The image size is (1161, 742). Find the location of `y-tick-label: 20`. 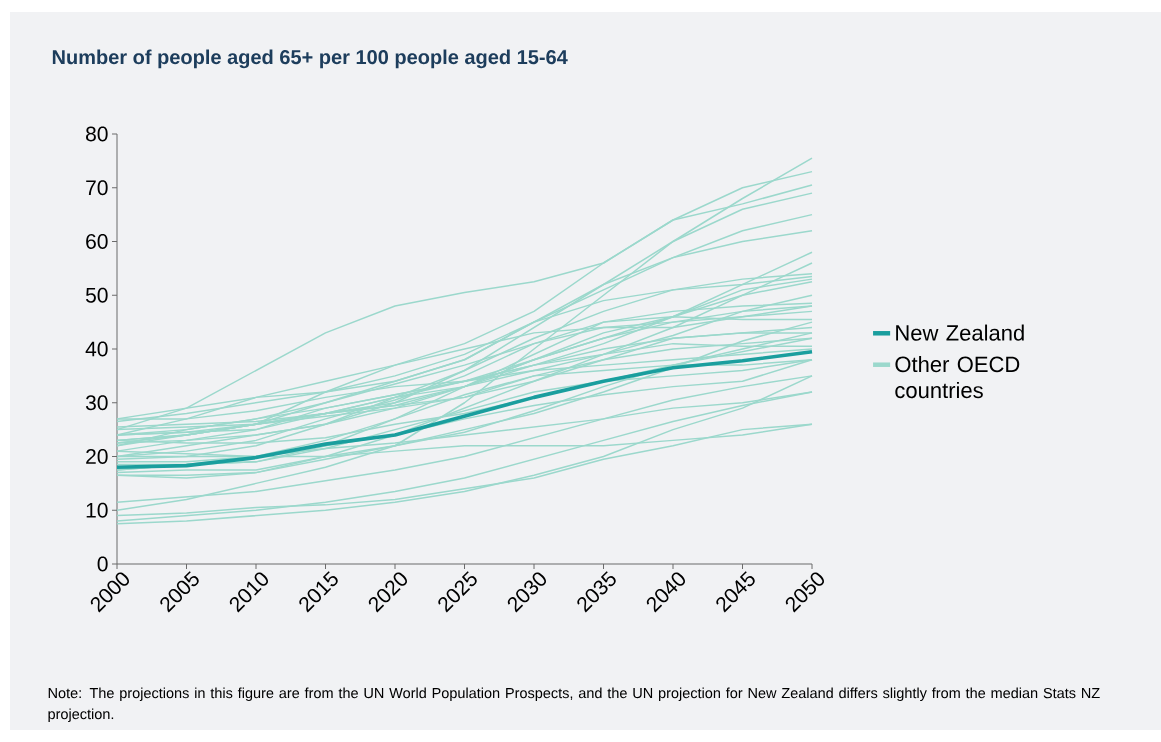

y-tick-label: 20 is located at coordinates (97, 456).